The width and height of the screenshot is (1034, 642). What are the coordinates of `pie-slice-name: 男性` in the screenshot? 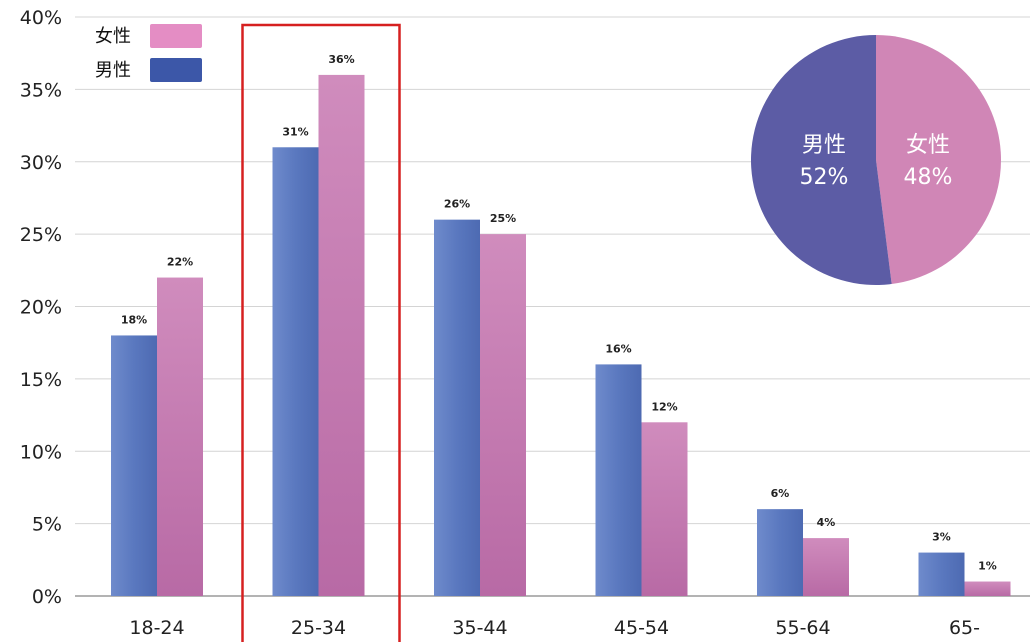 It's located at (824, 145).